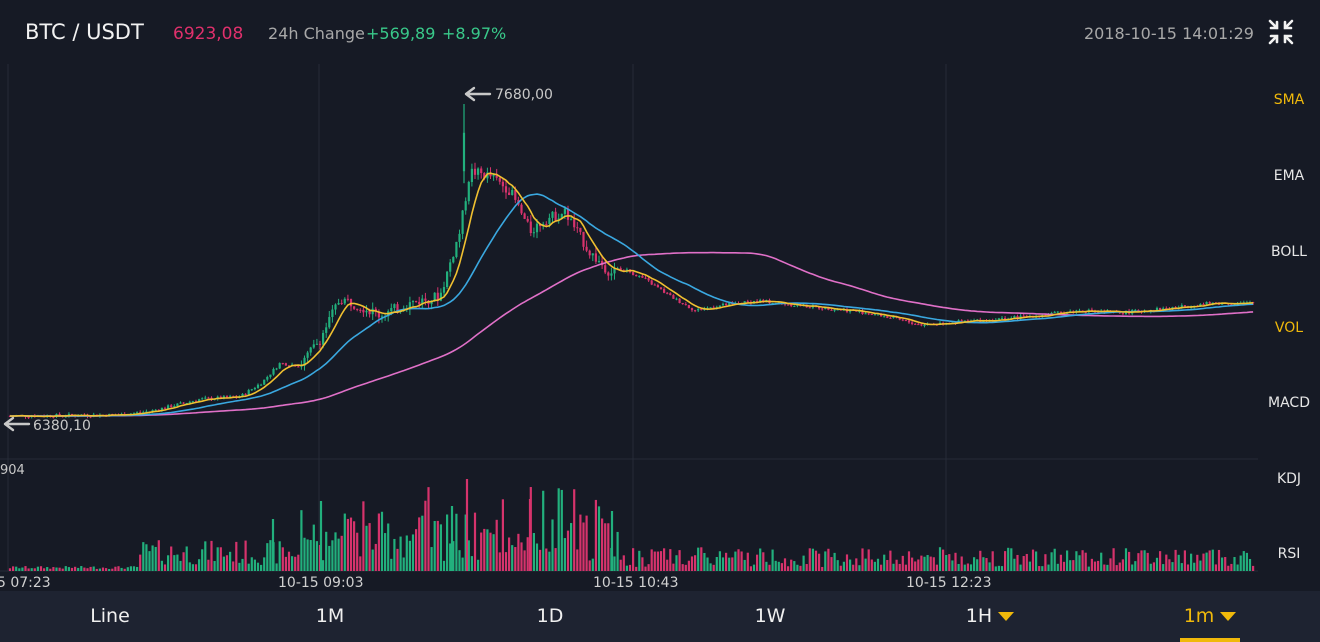  Describe the element at coordinates (17, 424) in the screenshot. I see `arrow-left-icon` at that location.